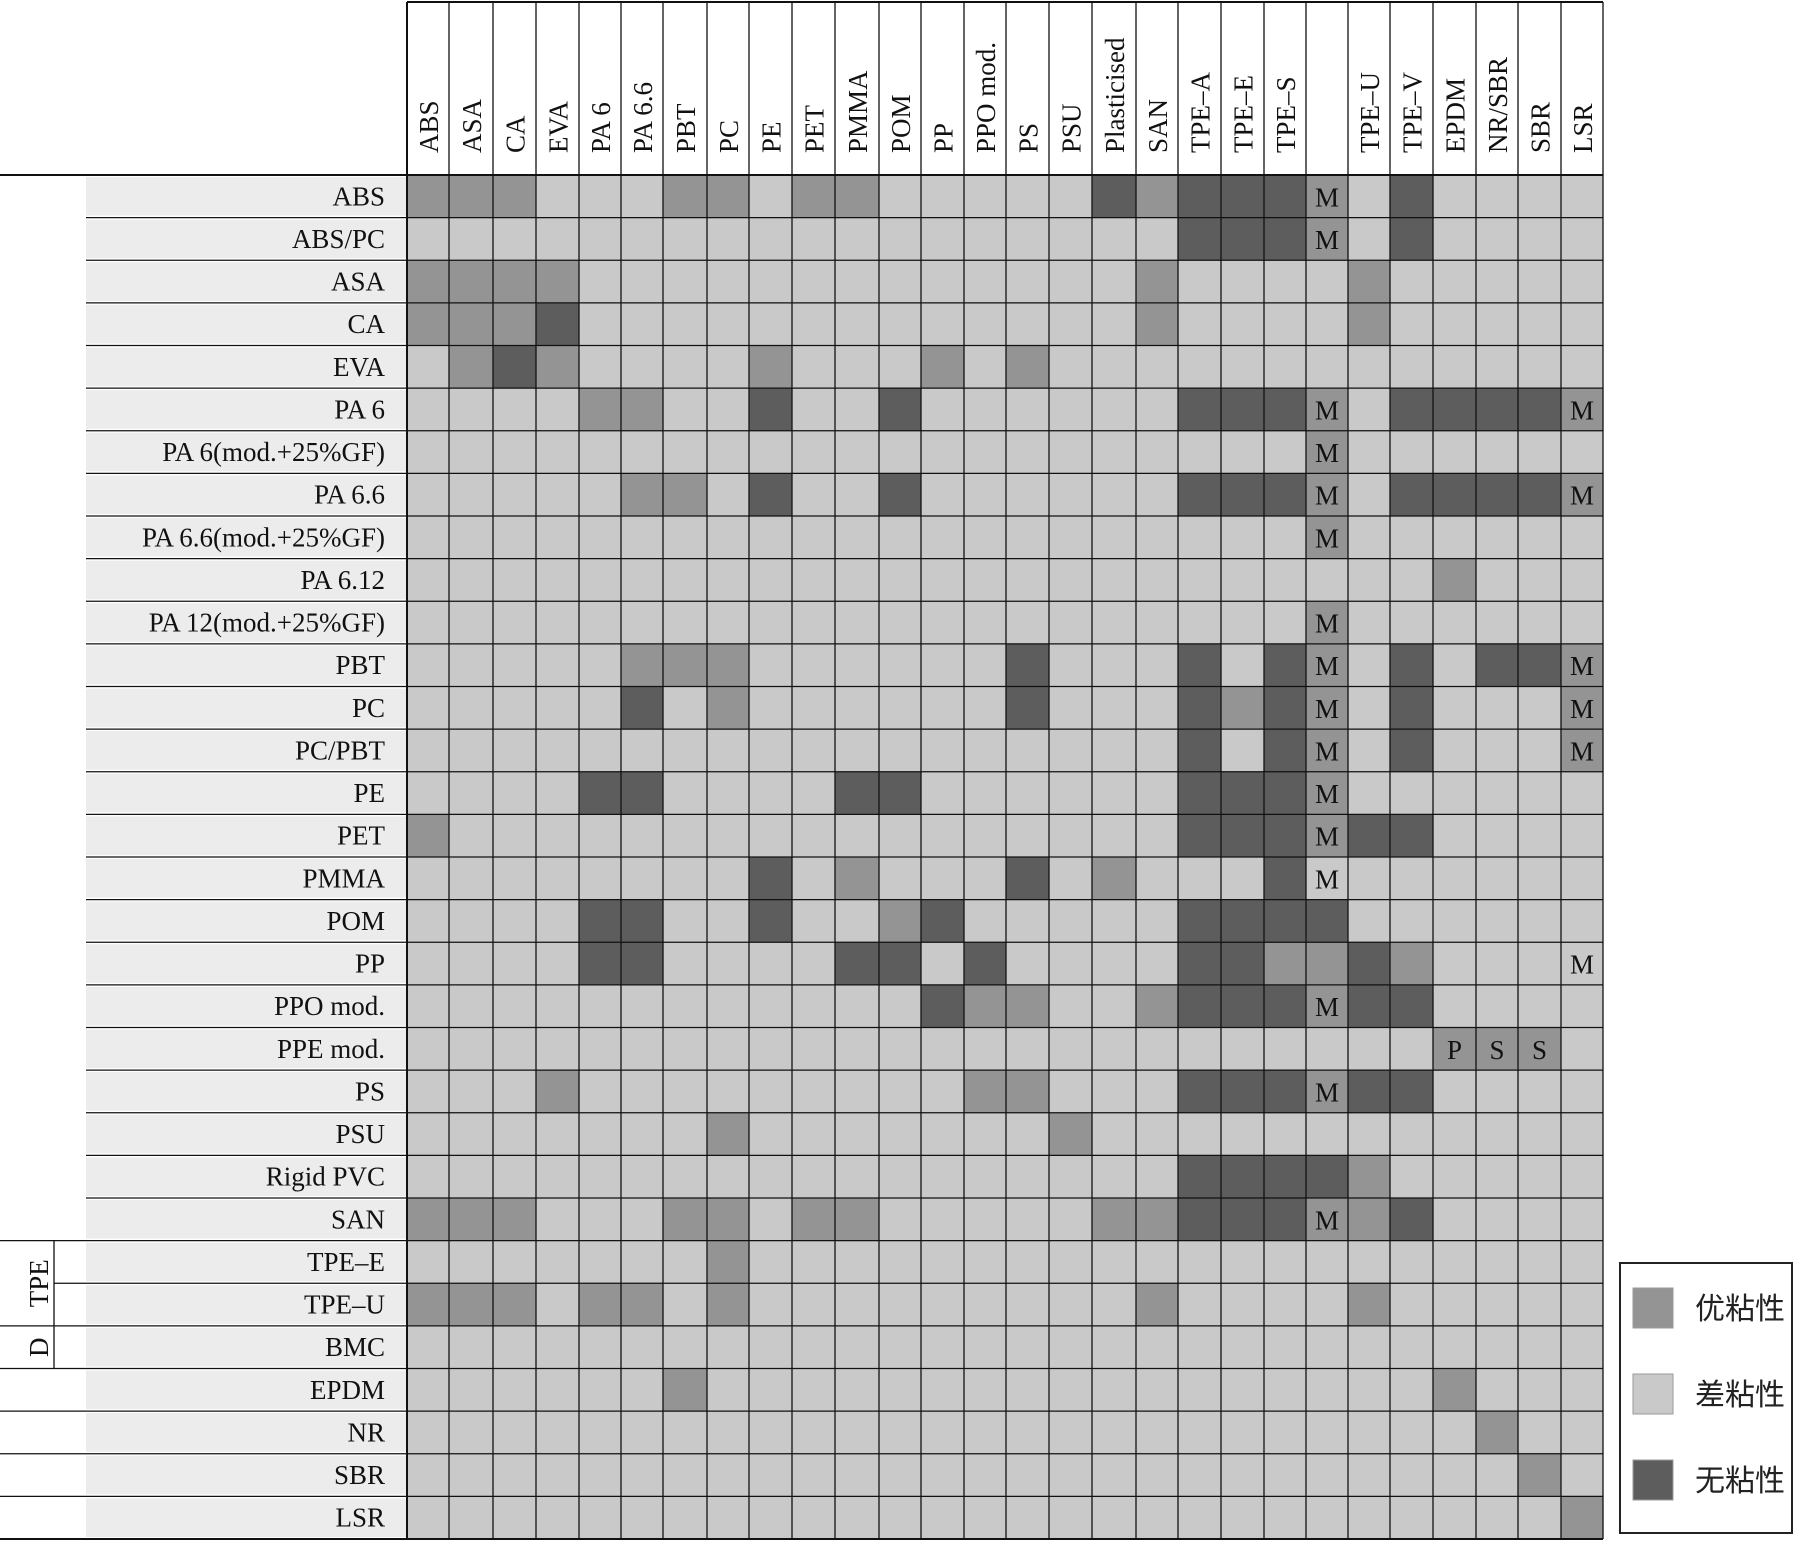 This screenshot has height=1541, width=1801. I want to click on row-header: PA 6.12, so click(342, 580).